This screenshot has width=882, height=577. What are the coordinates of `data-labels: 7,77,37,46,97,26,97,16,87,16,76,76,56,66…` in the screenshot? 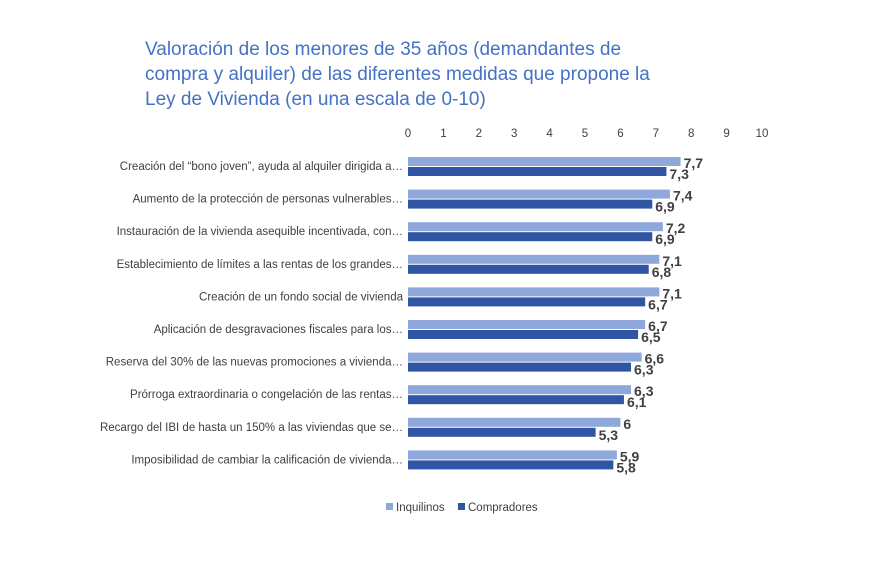 It's located at (651, 315).